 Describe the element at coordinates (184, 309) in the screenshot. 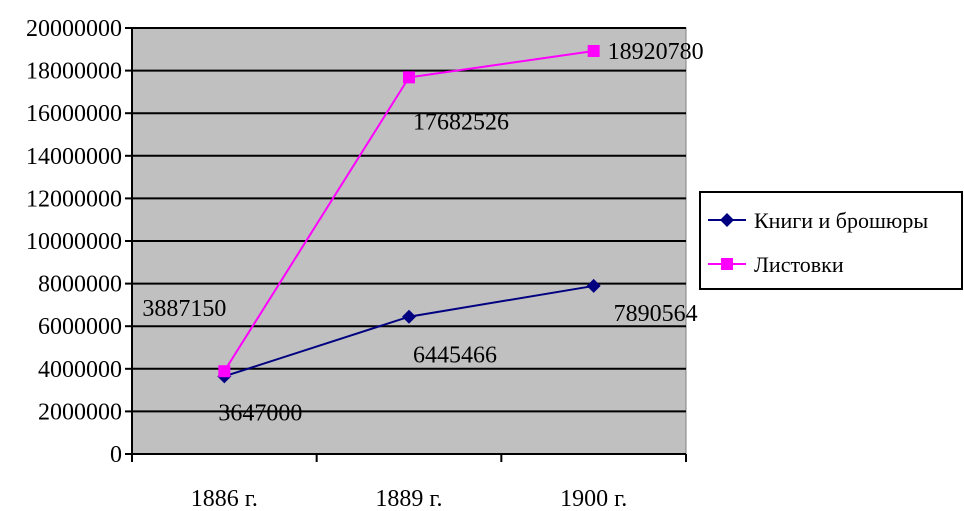

I see `data-label: 3887150` at that location.